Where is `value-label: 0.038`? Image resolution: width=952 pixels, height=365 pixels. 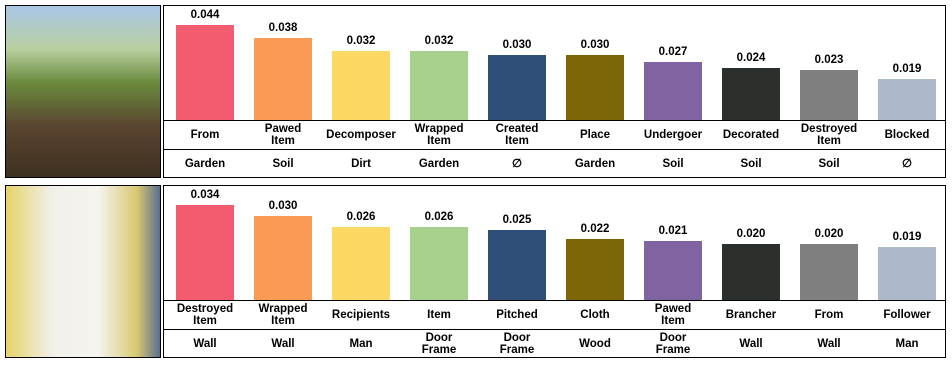
value-label: 0.038 is located at coordinates (283, 27).